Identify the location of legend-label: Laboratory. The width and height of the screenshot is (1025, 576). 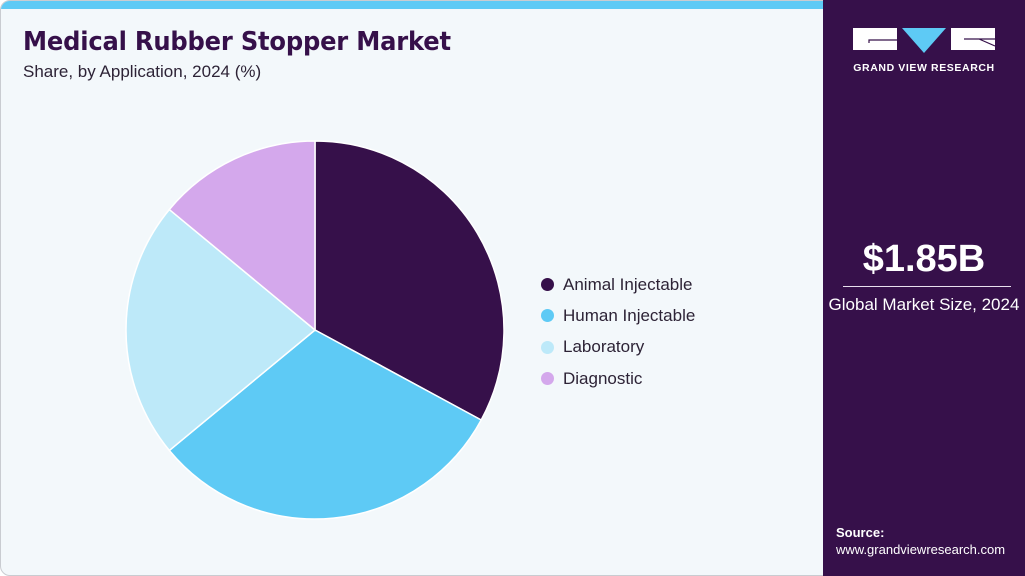
(604, 347).